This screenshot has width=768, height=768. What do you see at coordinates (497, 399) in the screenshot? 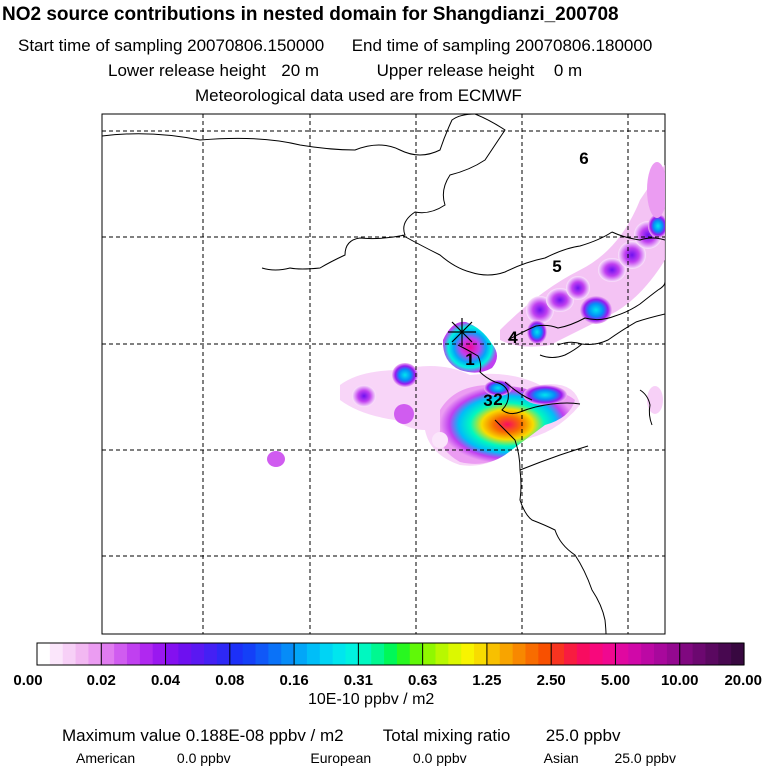
I see `source-label-2: 2` at bounding box center [497, 399].